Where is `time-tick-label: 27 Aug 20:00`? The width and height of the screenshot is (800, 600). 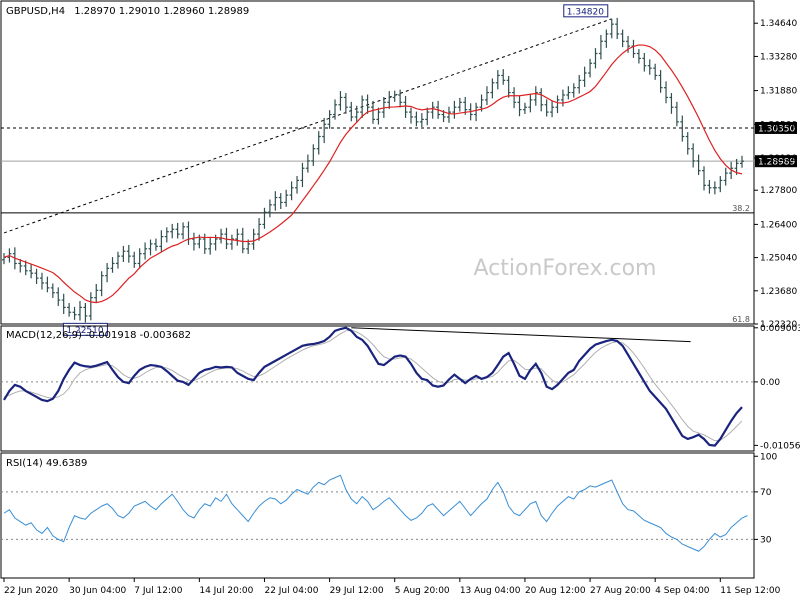 time-tick-label: 27 Aug 20:00 is located at coordinates (620, 591).